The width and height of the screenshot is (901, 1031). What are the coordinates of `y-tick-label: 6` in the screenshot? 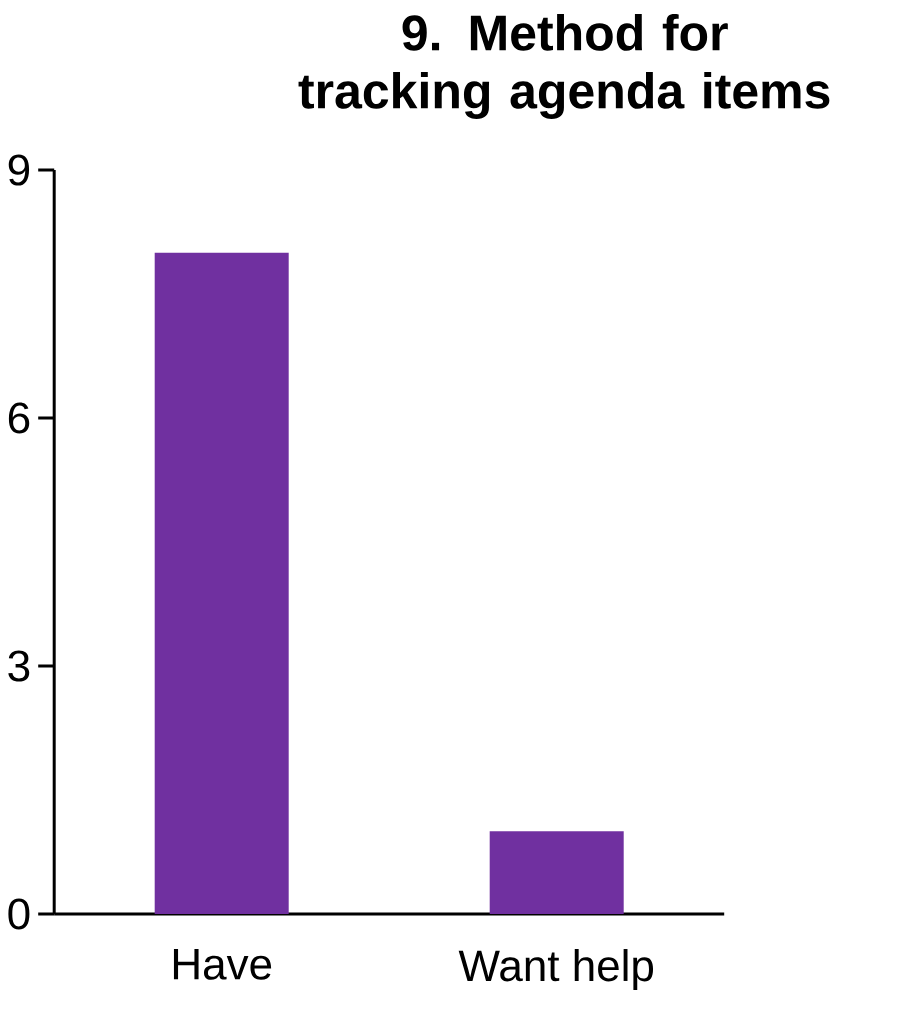 It's located at (19, 418).